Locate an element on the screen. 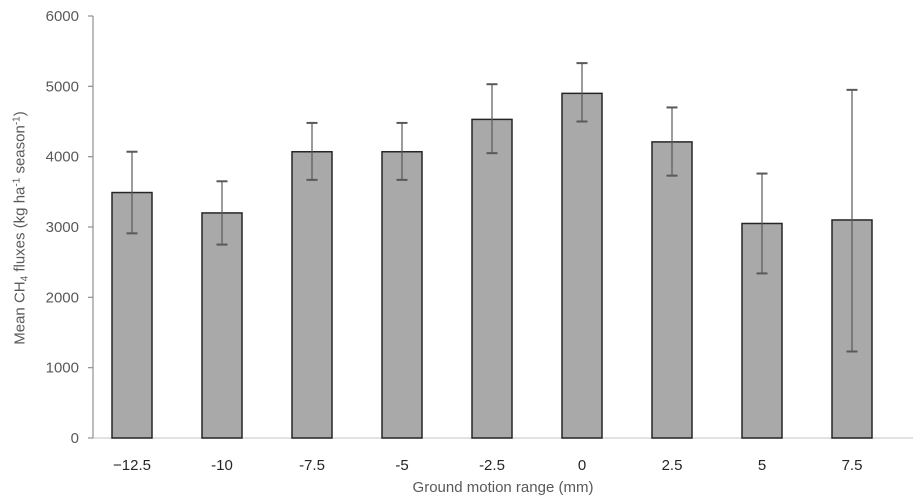 This screenshot has height=502, width=924. y-tick-label-0: 0 is located at coordinates (75, 438).